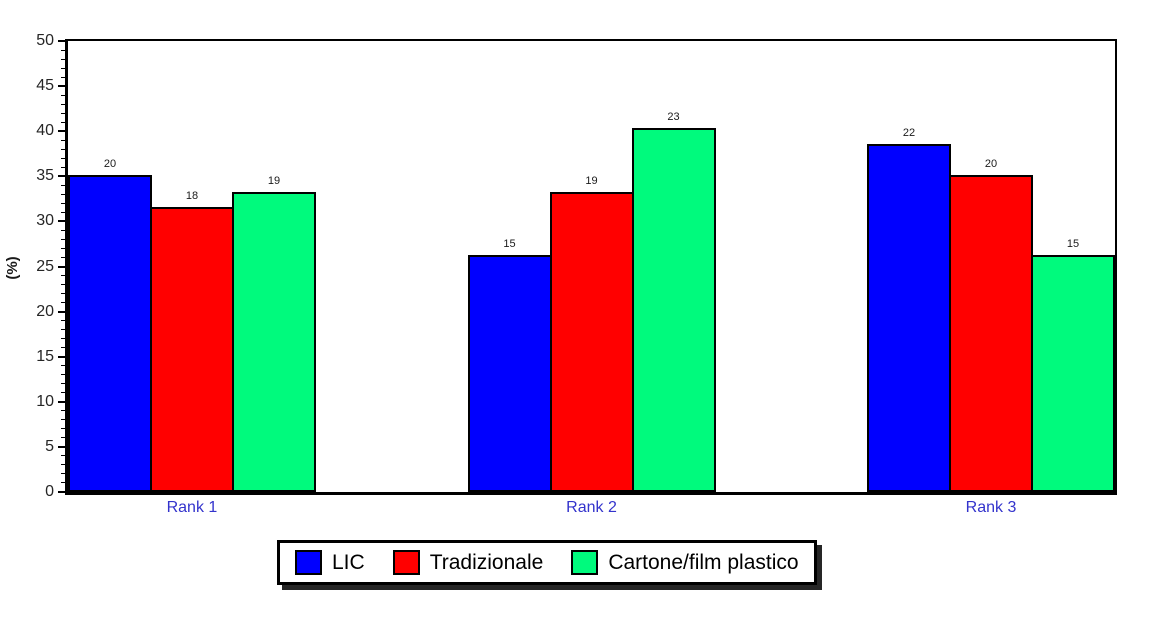  Describe the element at coordinates (330, 562) in the screenshot. I see `legend-item: LIC` at that location.